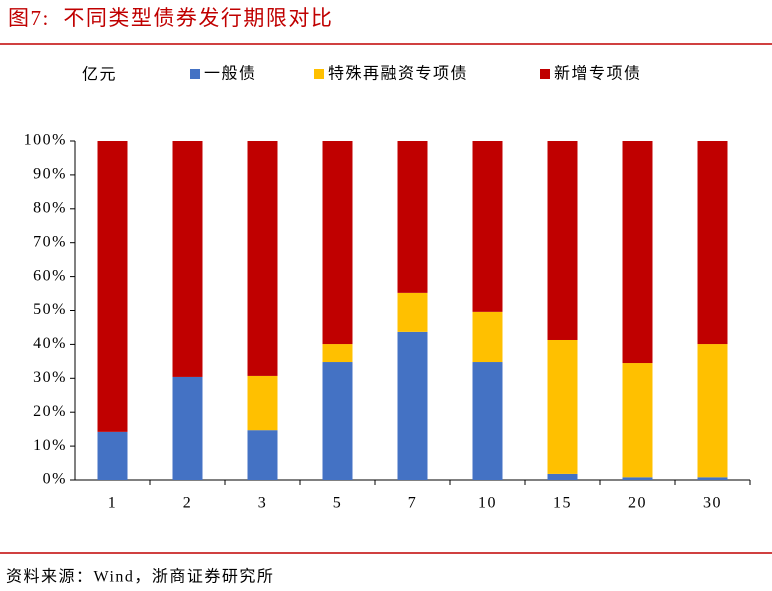 The height and width of the screenshot is (591, 772). Describe the element at coordinates (50, 275) in the screenshot. I see `y-tick-label: 60%` at that location.